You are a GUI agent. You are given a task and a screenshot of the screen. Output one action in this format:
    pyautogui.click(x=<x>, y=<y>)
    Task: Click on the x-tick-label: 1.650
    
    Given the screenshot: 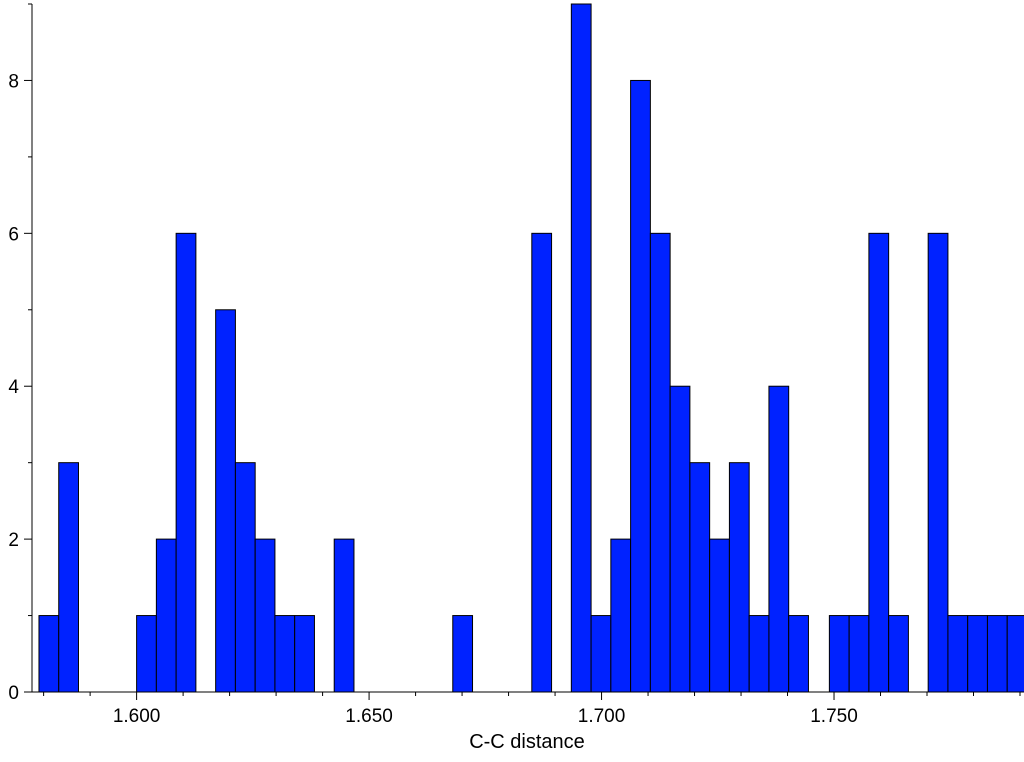 What is the action you would take?
    pyautogui.click(x=369, y=716)
    